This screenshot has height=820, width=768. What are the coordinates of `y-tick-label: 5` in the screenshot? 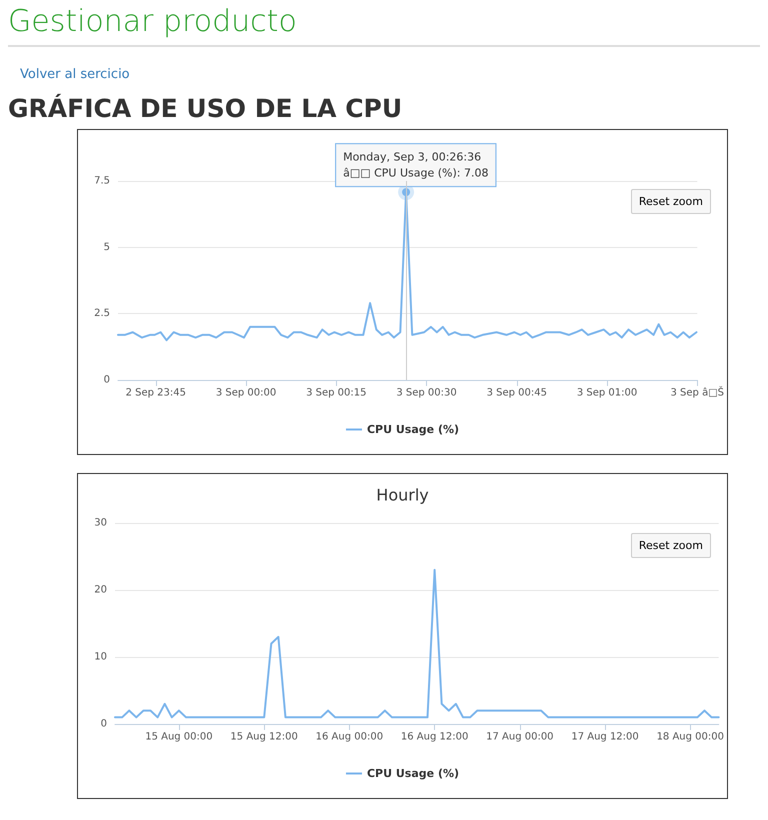 It's located at (107, 247).